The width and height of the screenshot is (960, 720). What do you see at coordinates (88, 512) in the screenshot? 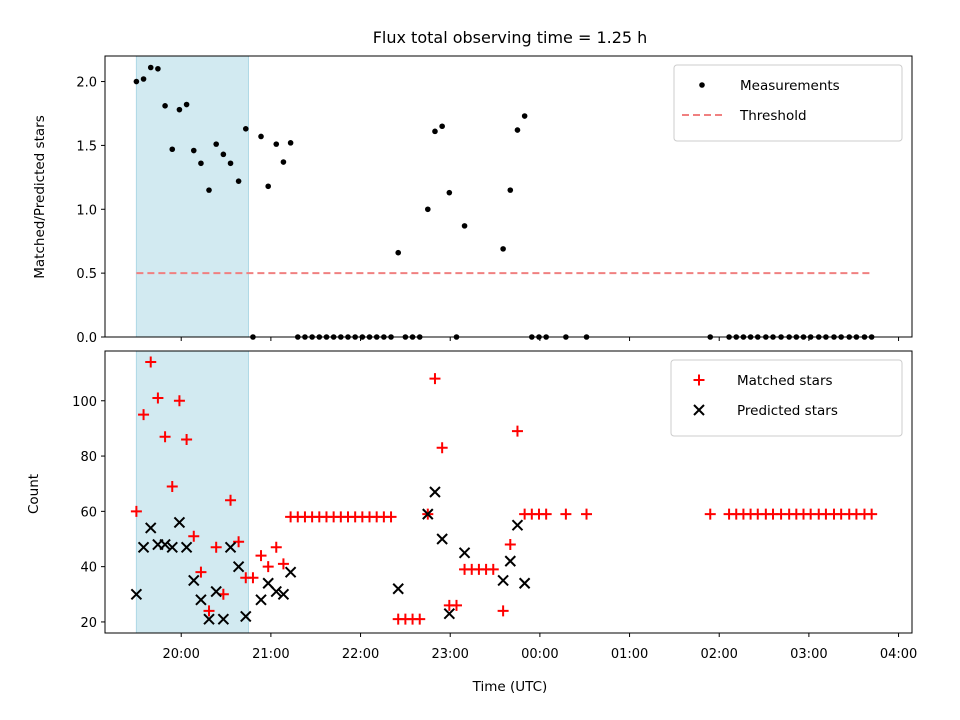
I see `bottom-y-tick-label: 60` at bounding box center [88, 512].